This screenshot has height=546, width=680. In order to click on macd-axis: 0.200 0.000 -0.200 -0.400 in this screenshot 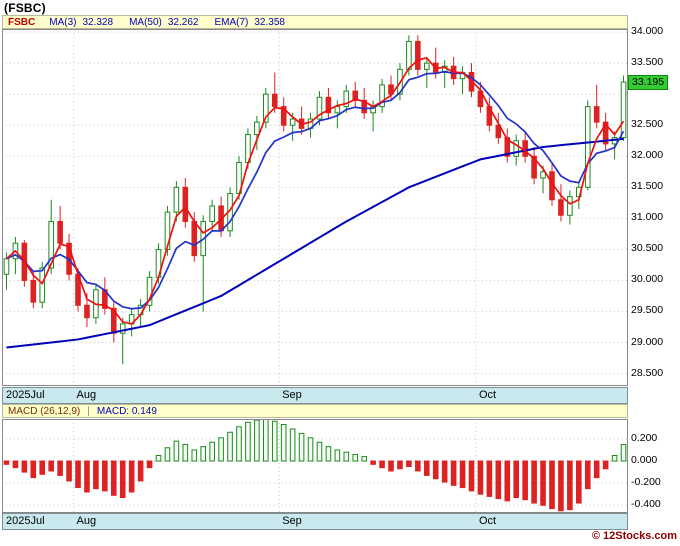, I will do `click(655, 466)`.